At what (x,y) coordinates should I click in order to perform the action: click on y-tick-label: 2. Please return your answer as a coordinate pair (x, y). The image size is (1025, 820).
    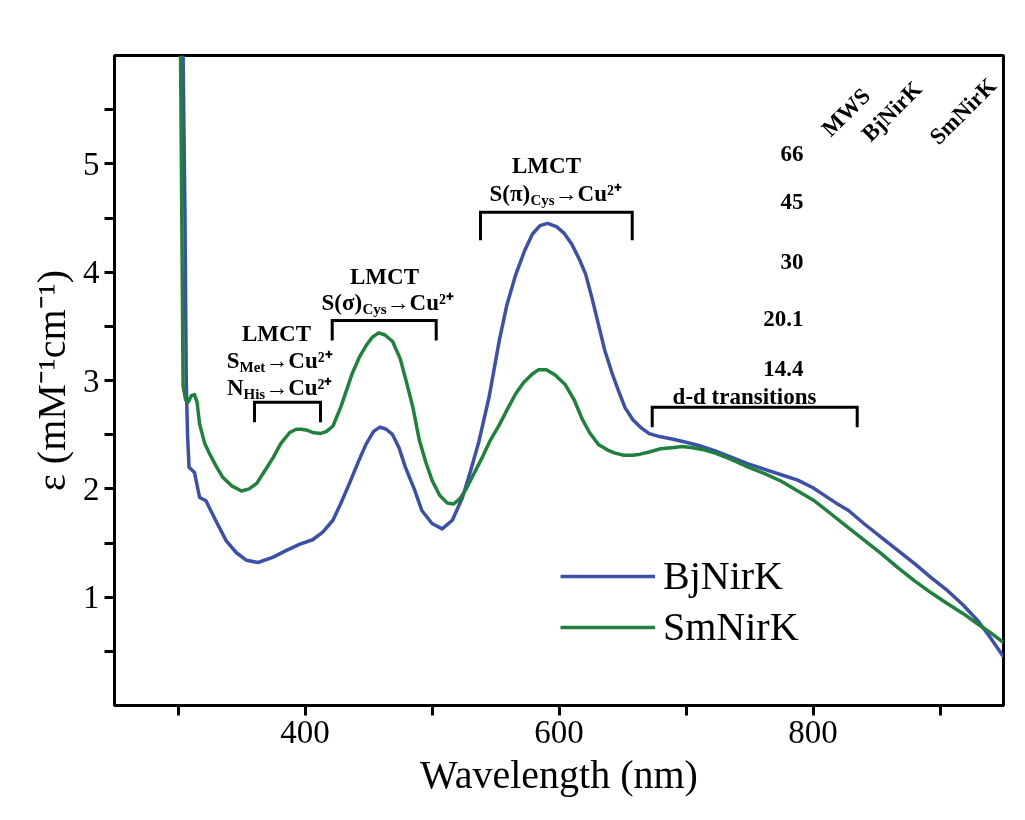
    Looking at the image, I should click on (91, 488).